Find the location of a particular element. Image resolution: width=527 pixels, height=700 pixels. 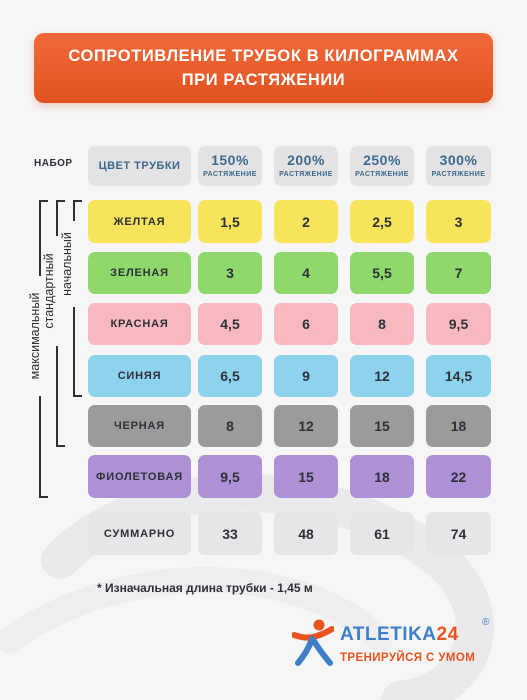

total-value-cell: 61 is located at coordinates (382, 533).